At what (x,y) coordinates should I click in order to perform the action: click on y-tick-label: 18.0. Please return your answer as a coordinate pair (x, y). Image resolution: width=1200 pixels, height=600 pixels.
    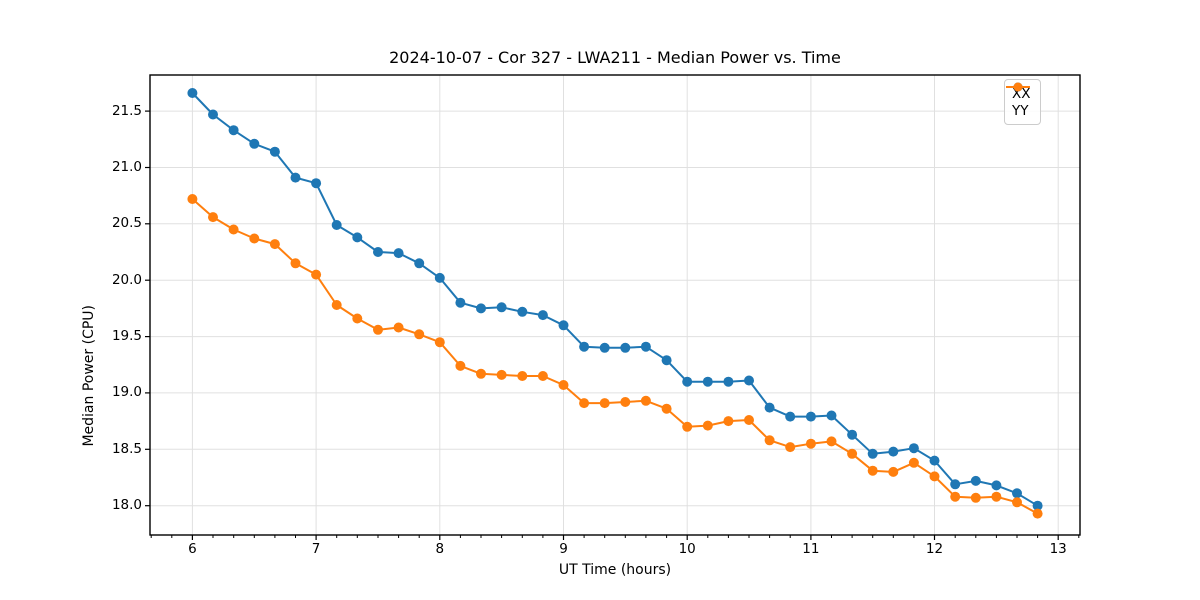
    Looking at the image, I should click on (126, 505).